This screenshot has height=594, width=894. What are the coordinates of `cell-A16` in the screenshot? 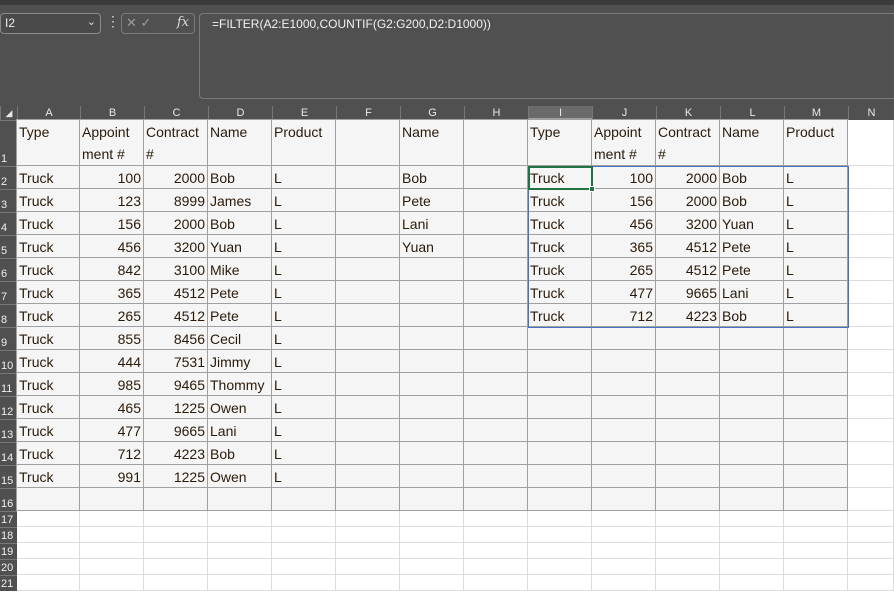 It's located at (48, 499).